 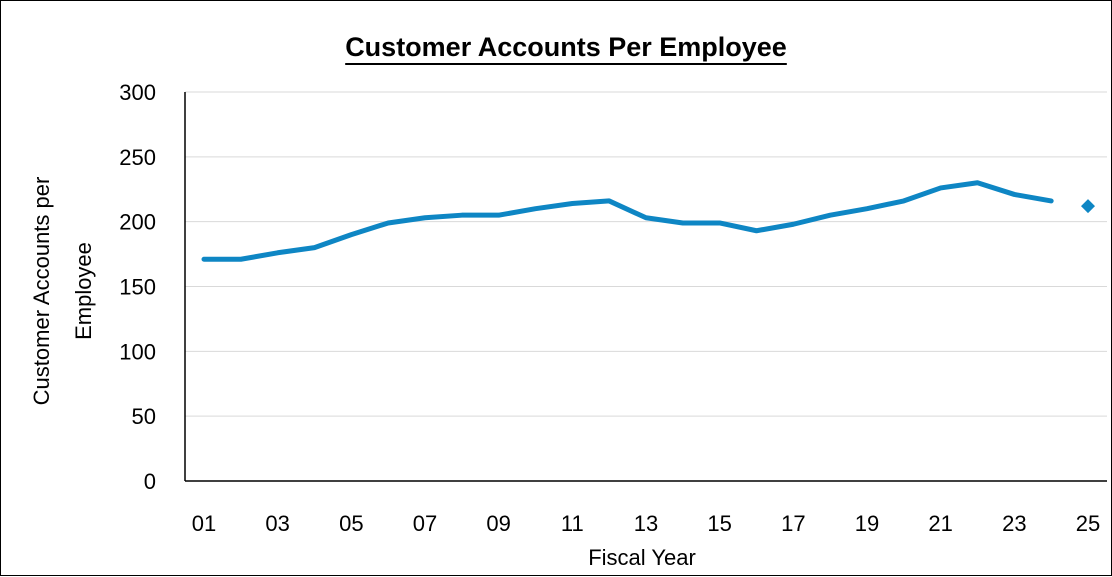 I want to click on x-tick-label: 23, so click(x=1014, y=523).